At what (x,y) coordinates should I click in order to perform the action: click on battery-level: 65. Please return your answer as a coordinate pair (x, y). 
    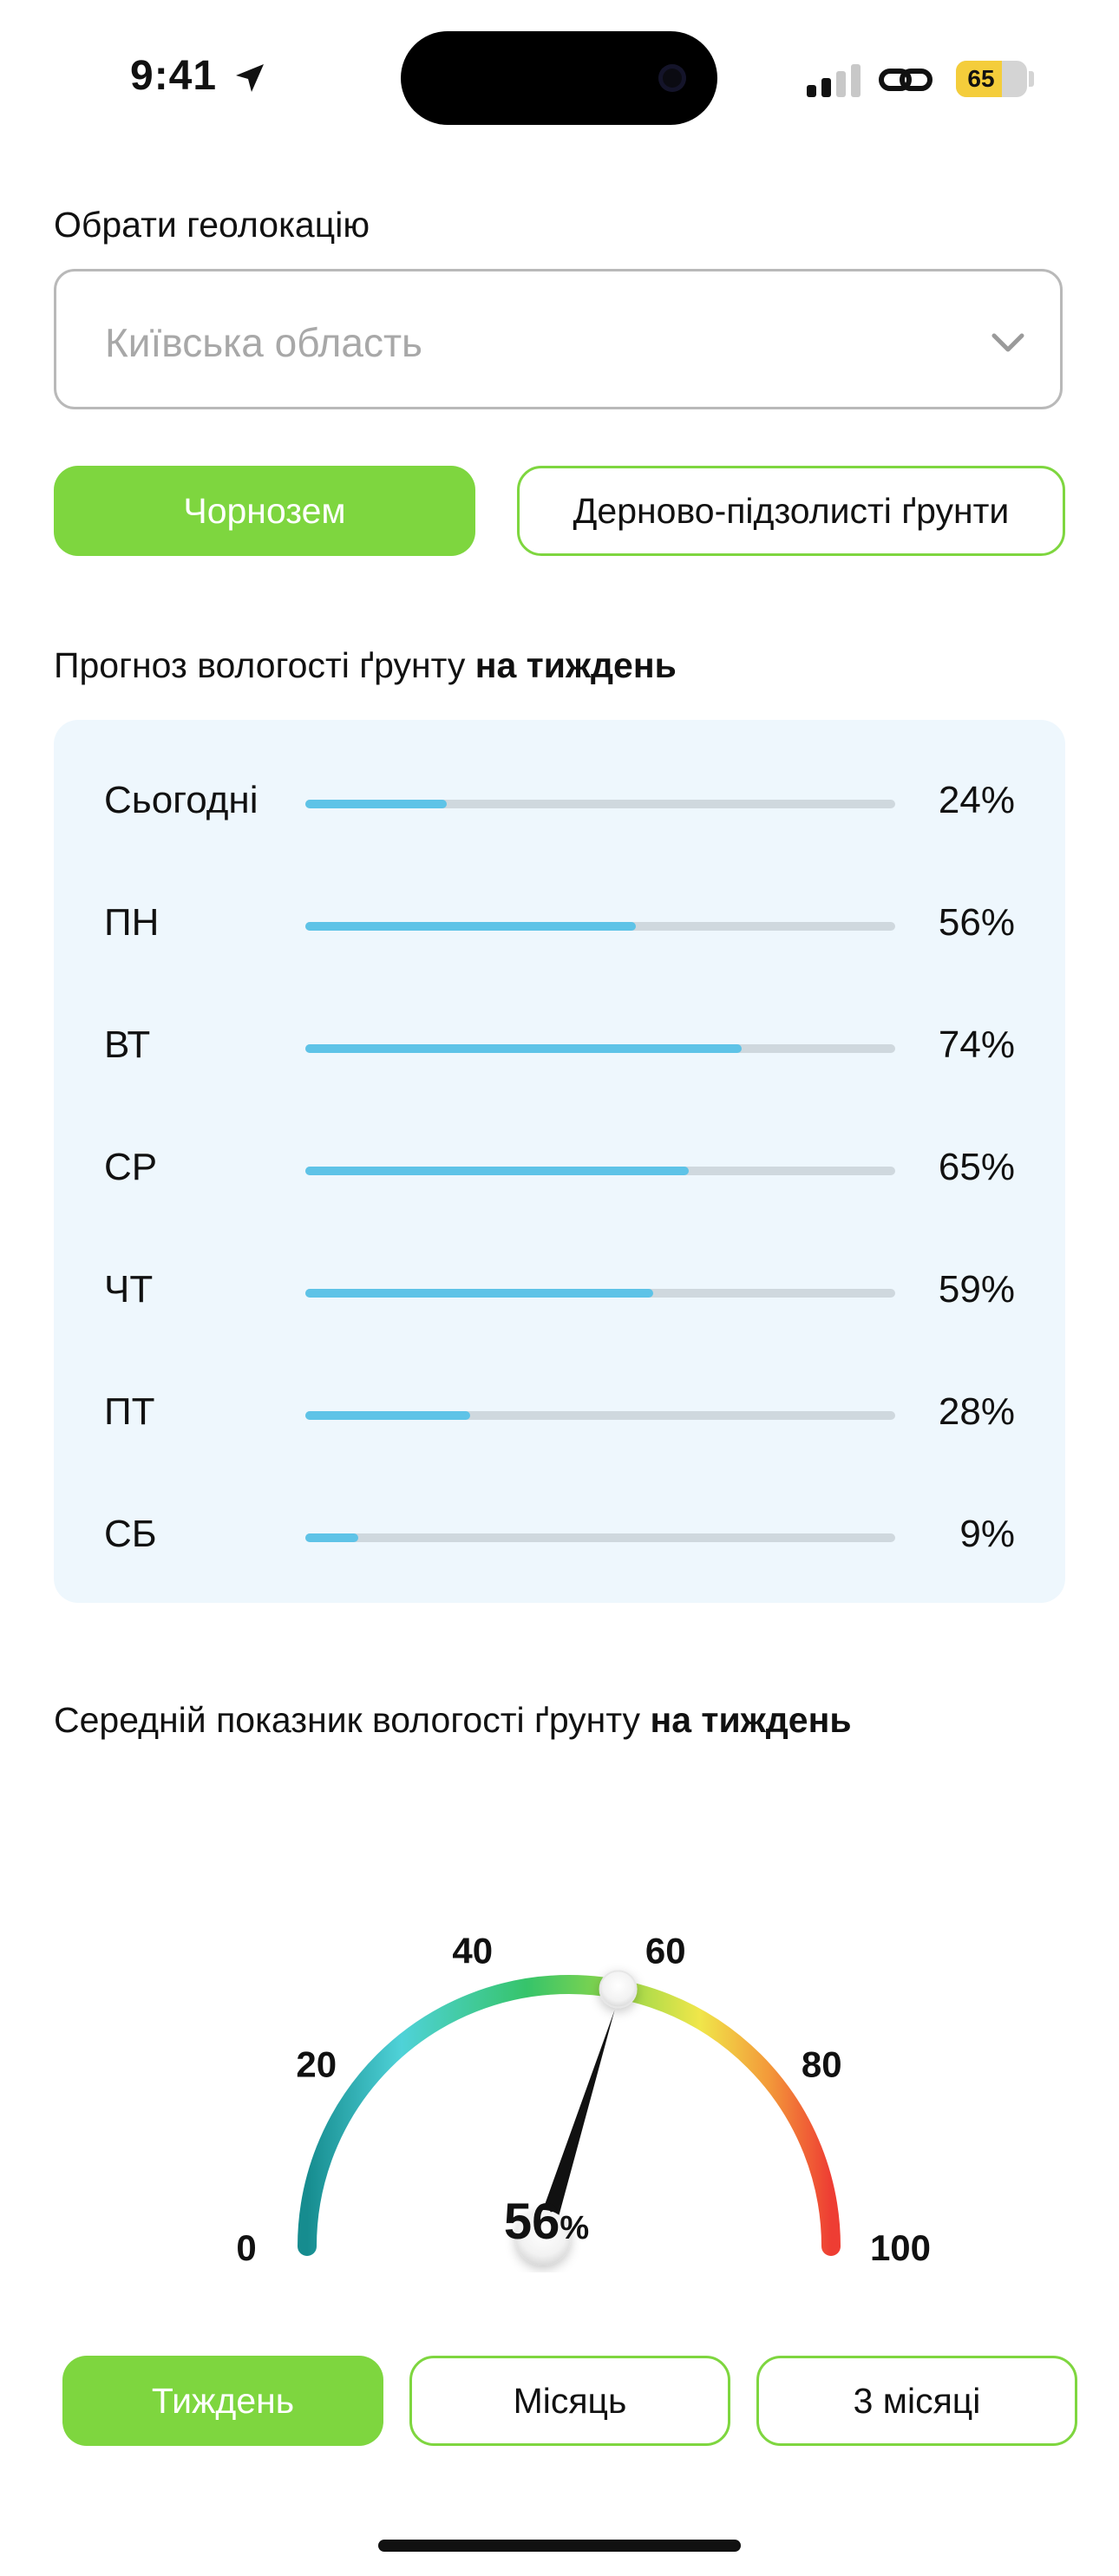
    Looking at the image, I should click on (981, 78).